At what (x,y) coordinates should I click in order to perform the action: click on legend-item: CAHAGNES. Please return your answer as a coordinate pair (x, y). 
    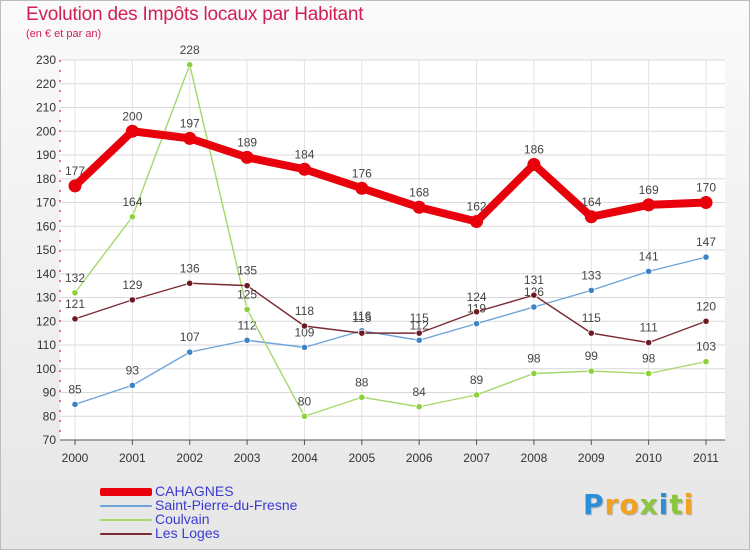
    Looking at the image, I should click on (240, 491).